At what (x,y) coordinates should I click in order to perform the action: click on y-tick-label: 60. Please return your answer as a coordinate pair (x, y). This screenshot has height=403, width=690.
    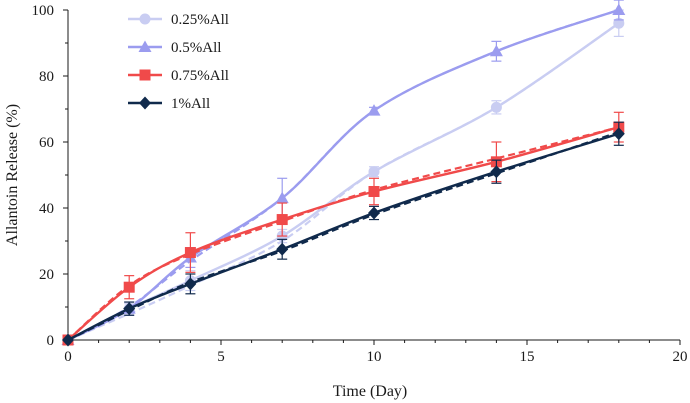
    Looking at the image, I should click on (46, 143).